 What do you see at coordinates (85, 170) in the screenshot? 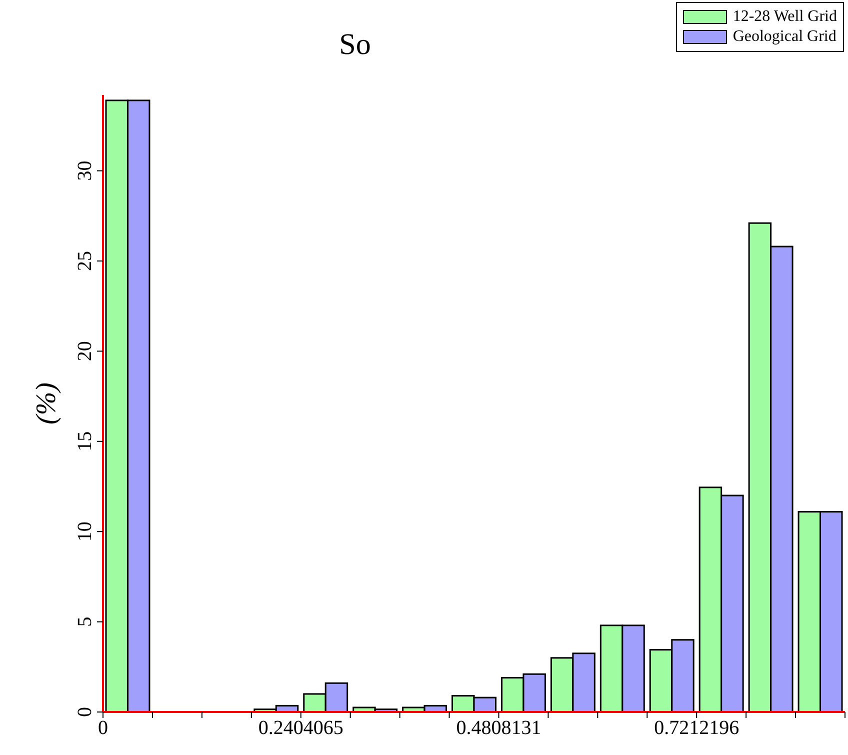
I see `y-tick-label: 30` at bounding box center [85, 170].